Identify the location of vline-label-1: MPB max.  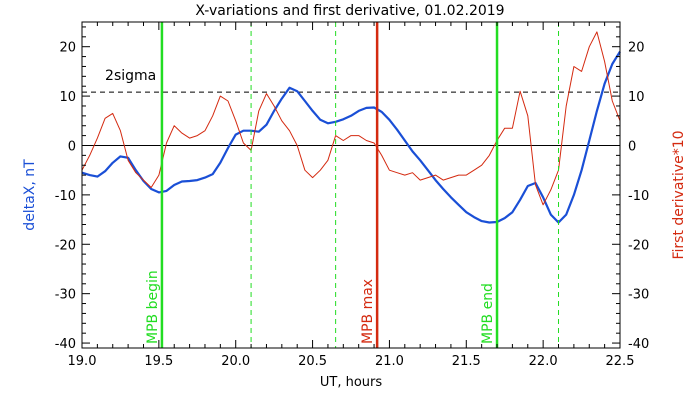
(368, 311).